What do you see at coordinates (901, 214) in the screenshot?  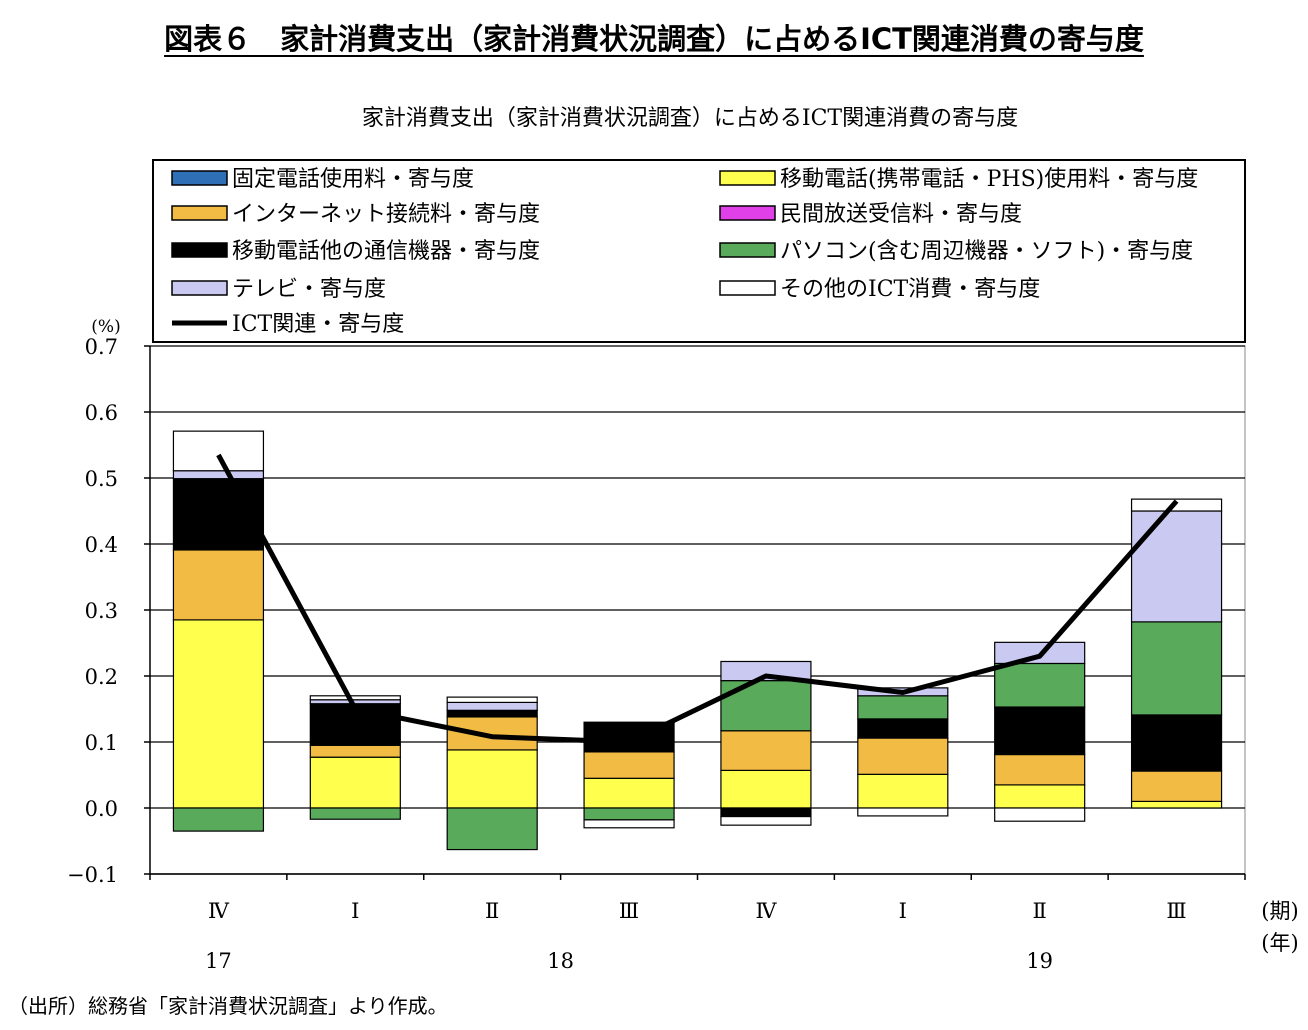 I see `legend-label: 民間放送受信料・寄与度` at bounding box center [901, 214].